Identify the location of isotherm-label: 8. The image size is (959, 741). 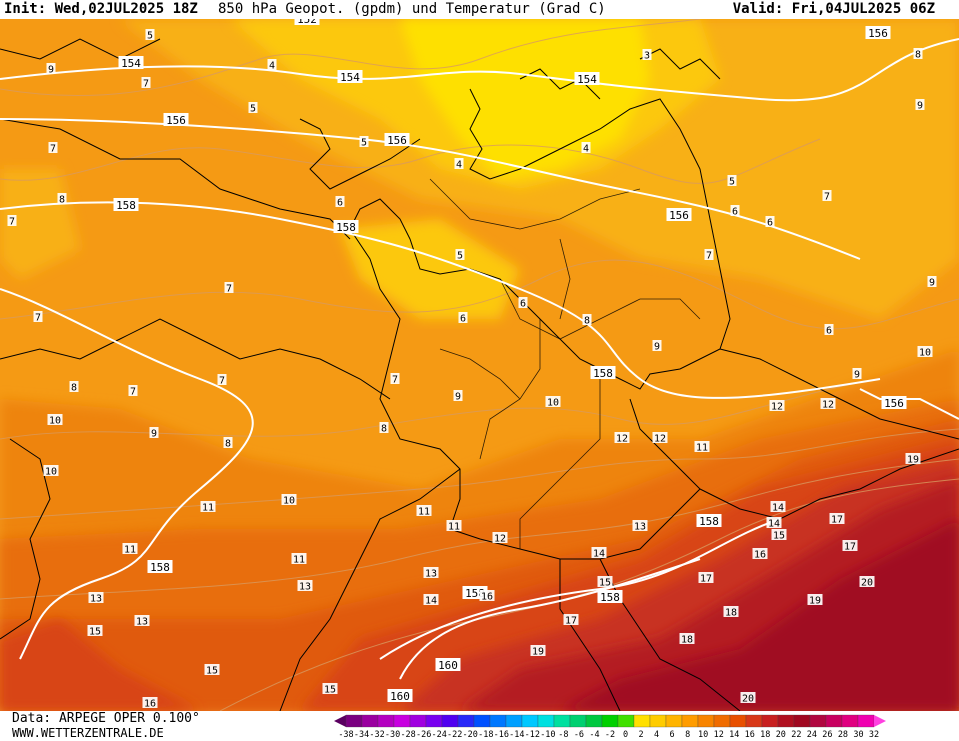
(384, 428).